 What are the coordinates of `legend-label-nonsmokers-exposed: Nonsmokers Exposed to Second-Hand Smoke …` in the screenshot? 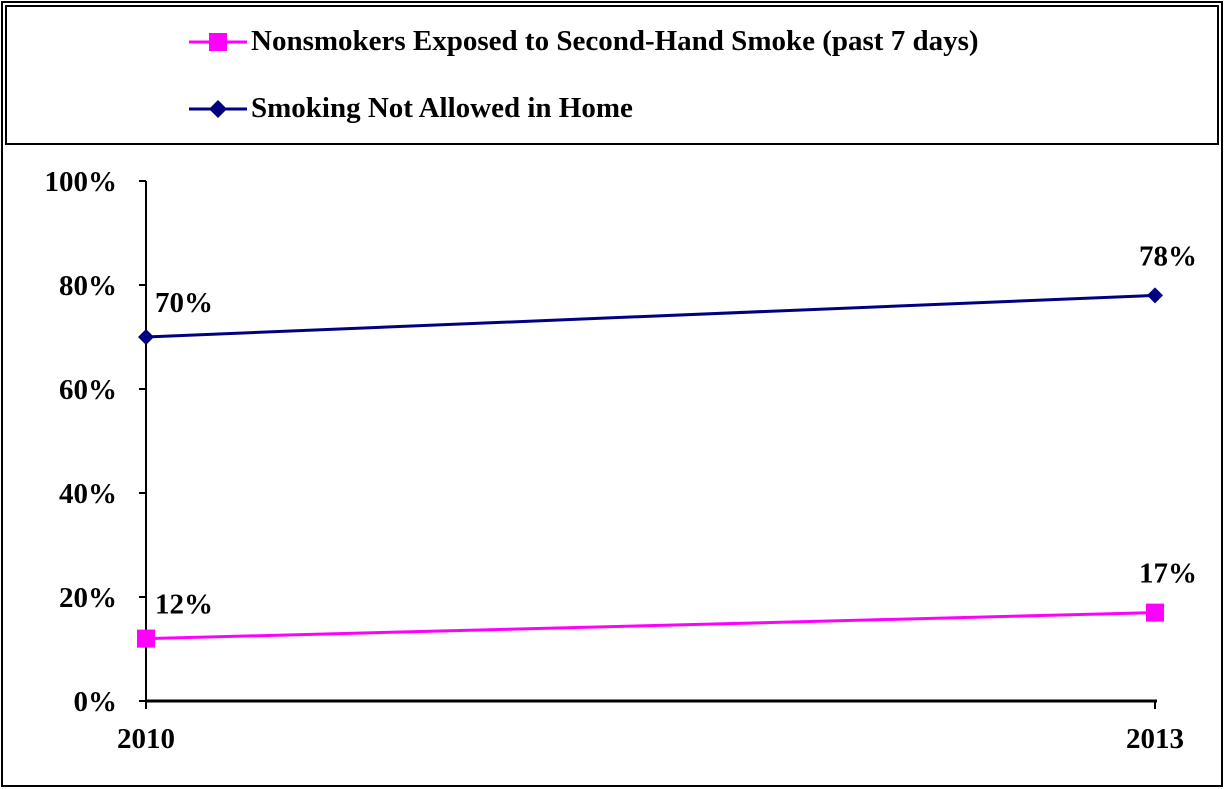 It's located at (615, 41).